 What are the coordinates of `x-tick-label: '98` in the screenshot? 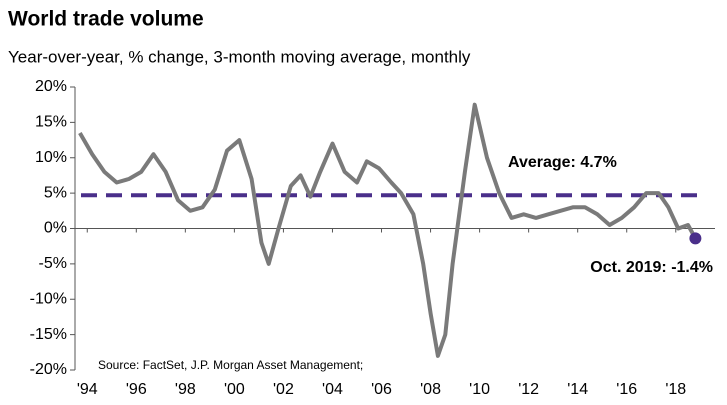 It's located at (185, 389).